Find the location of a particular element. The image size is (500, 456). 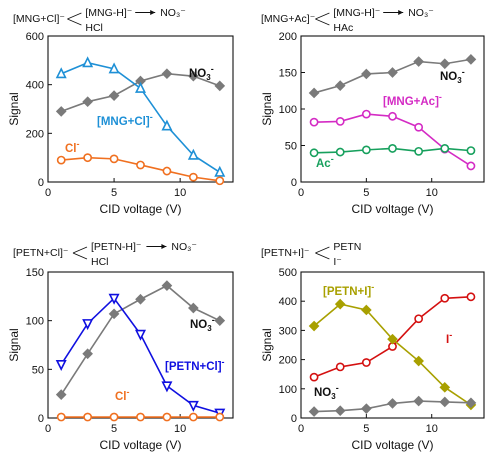

scheme-product-bottom: HCl is located at coordinates (100, 262).